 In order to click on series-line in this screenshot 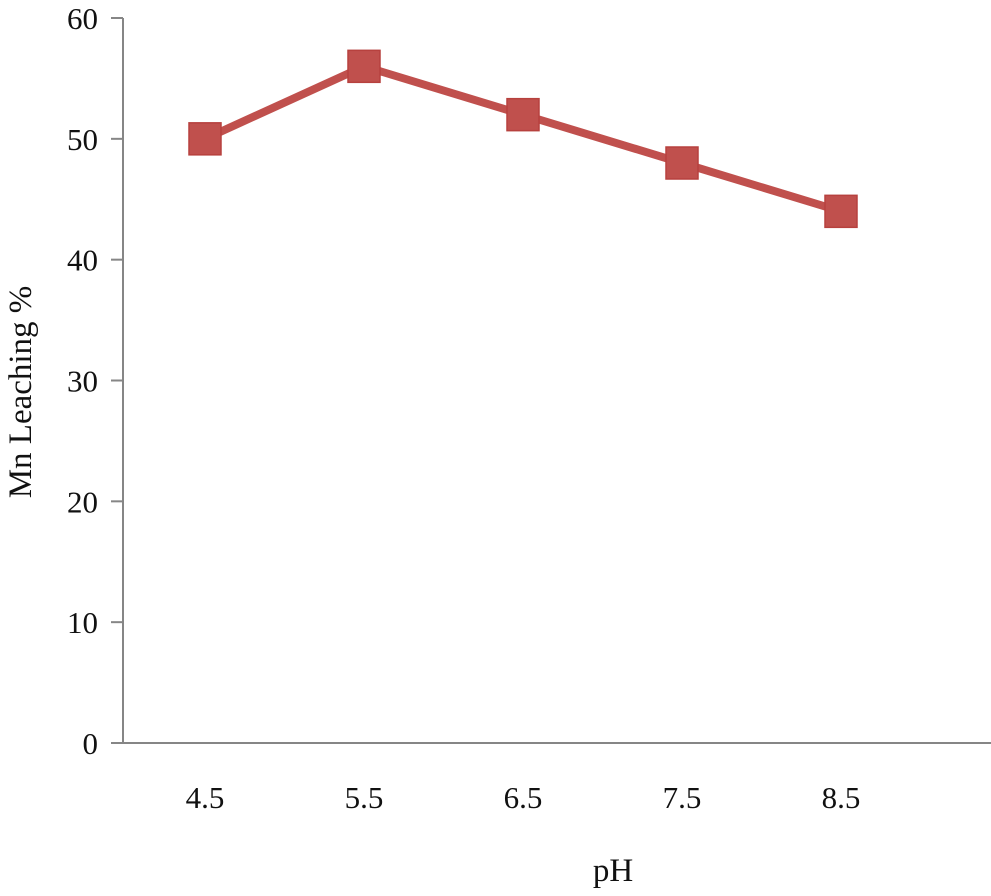, I will do `click(523, 139)`.